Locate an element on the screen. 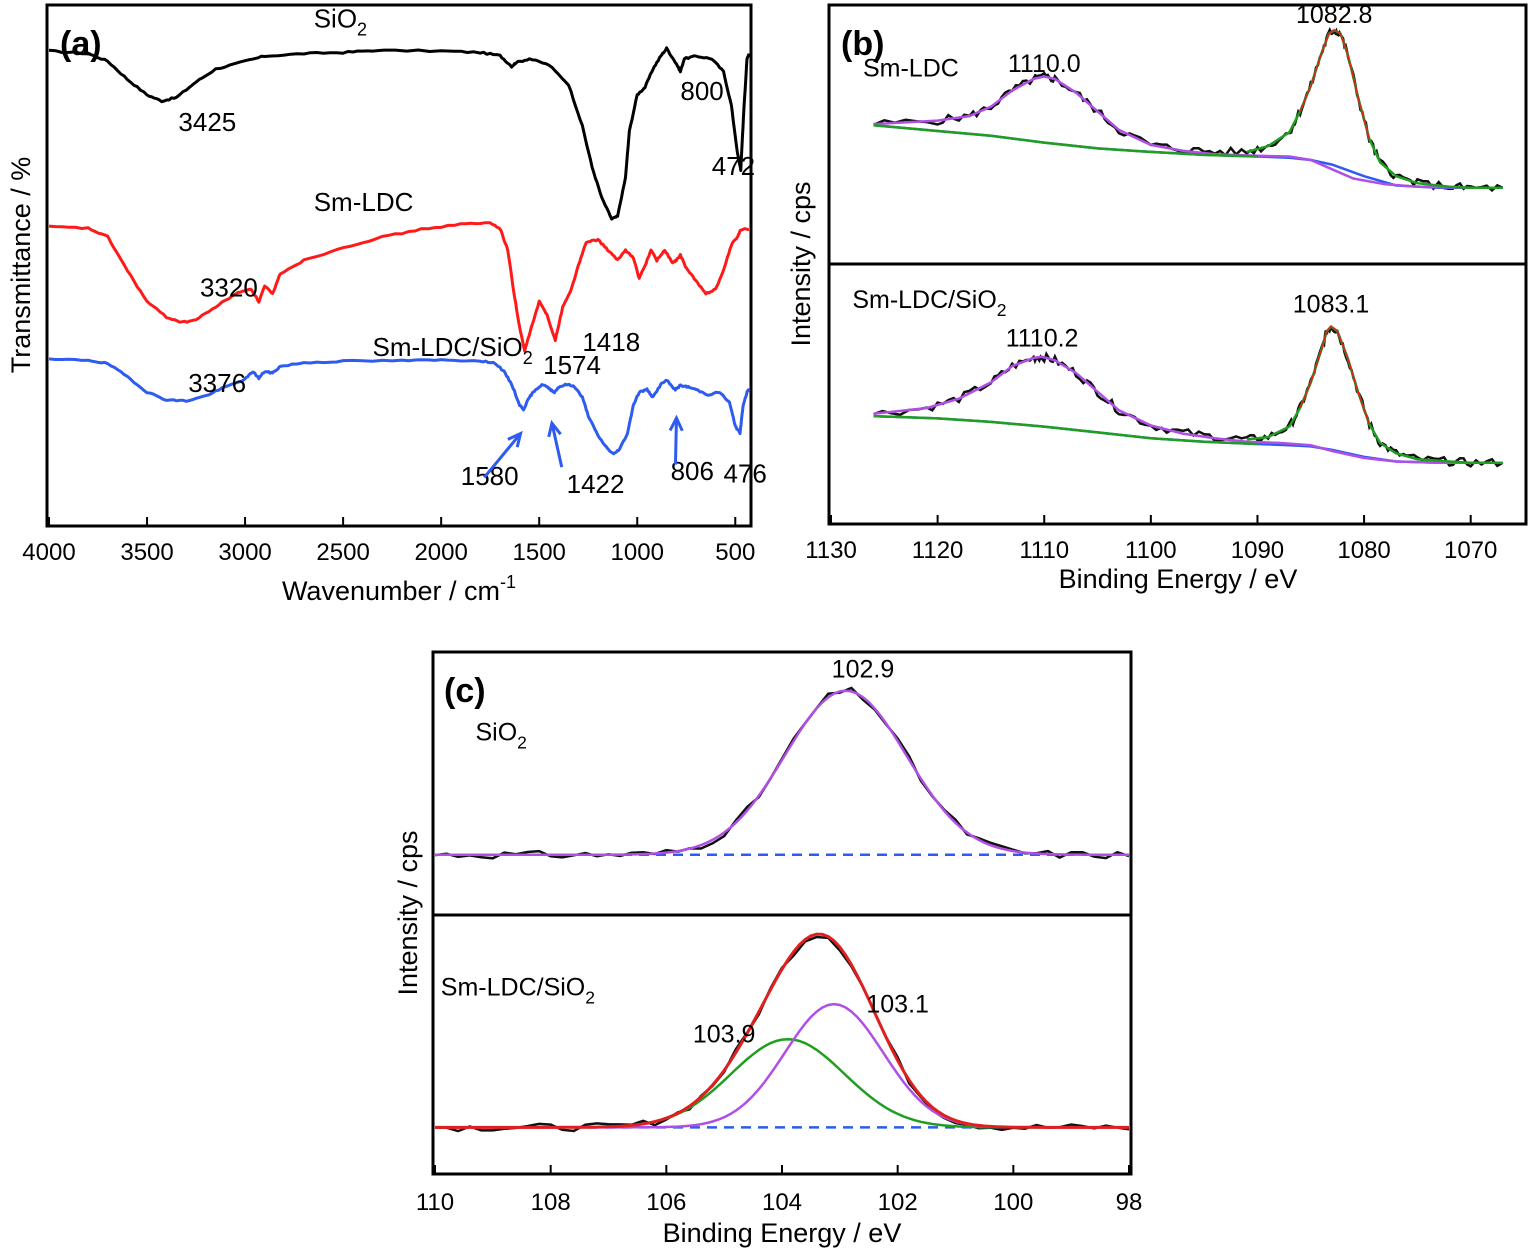  panel-b-x-tick-label-1100: 1100 is located at coordinates (1151, 550).